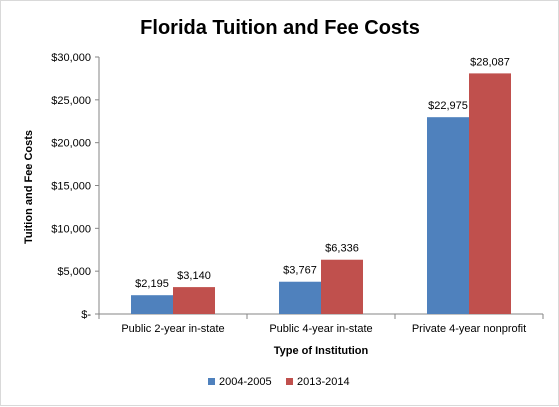 This screenshot has height=407, width=559. Describe the element at coordinates (71, 187) in the screenshot. I see `y-tick-label: $15,000` at that location.